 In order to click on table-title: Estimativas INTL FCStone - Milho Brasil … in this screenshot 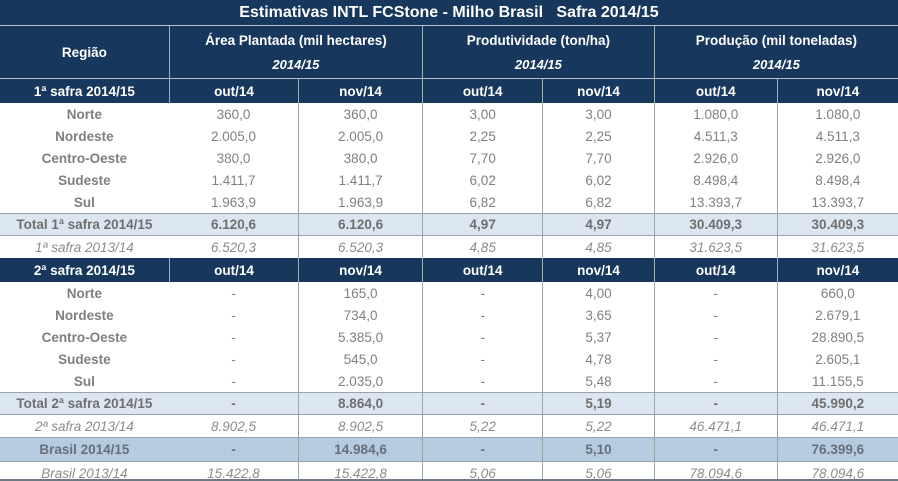, I will do `click(449, 12)`.